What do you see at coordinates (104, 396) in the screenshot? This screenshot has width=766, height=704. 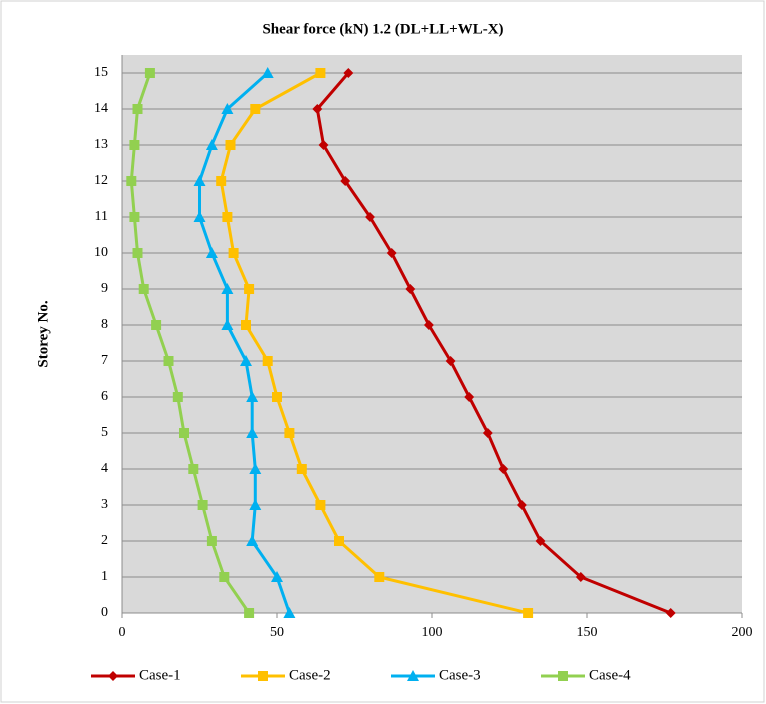 I see `y-tick-label: 6` at bounding box center [104, 396].